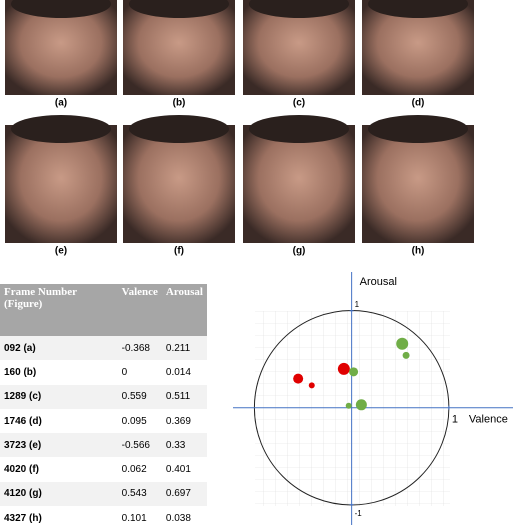 The image size is (513, 531). I want to click on header-cell: Arousal, so click(184, 310).